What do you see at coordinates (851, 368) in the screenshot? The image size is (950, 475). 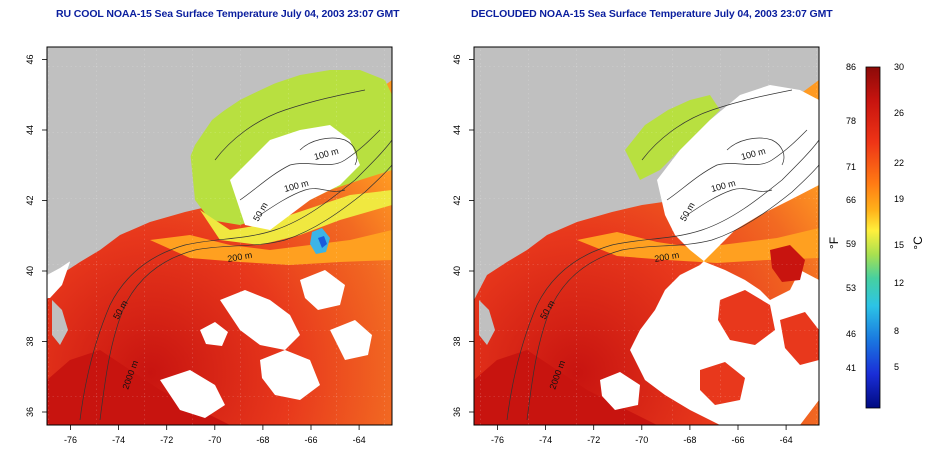 I see `fahrenheit-tick-label: 41` at bounding box center [851, 368].